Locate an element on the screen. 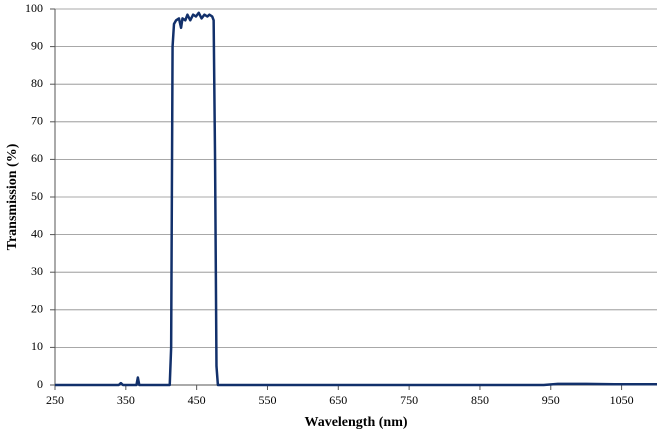 This screenshot has width=668, height=437. x-axis-title: Wavelength (nm) is located at coordinates (355, 422).